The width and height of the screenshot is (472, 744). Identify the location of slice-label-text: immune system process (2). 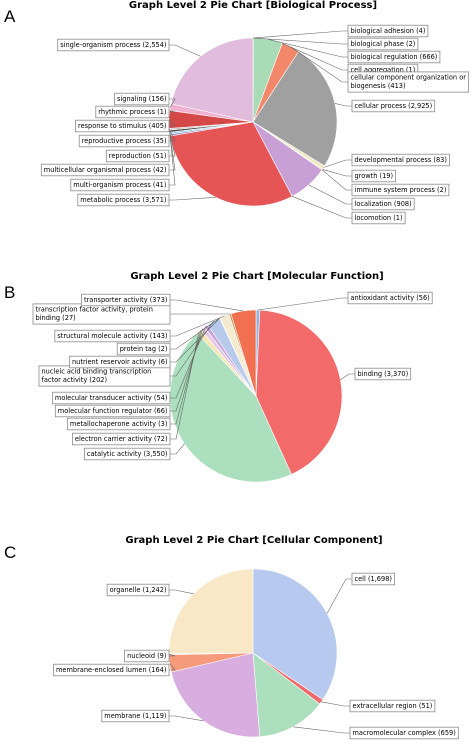
(401, 190).